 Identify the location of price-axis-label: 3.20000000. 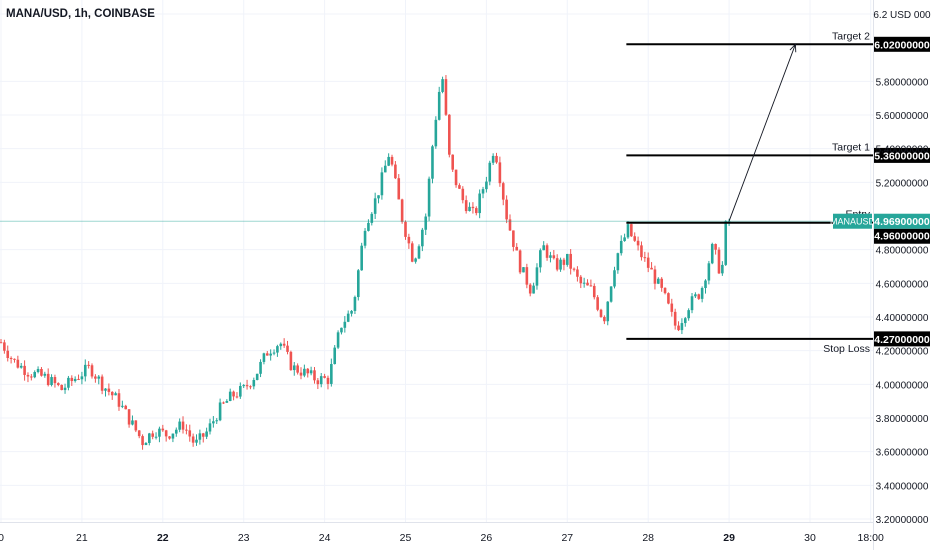
(902, 520).